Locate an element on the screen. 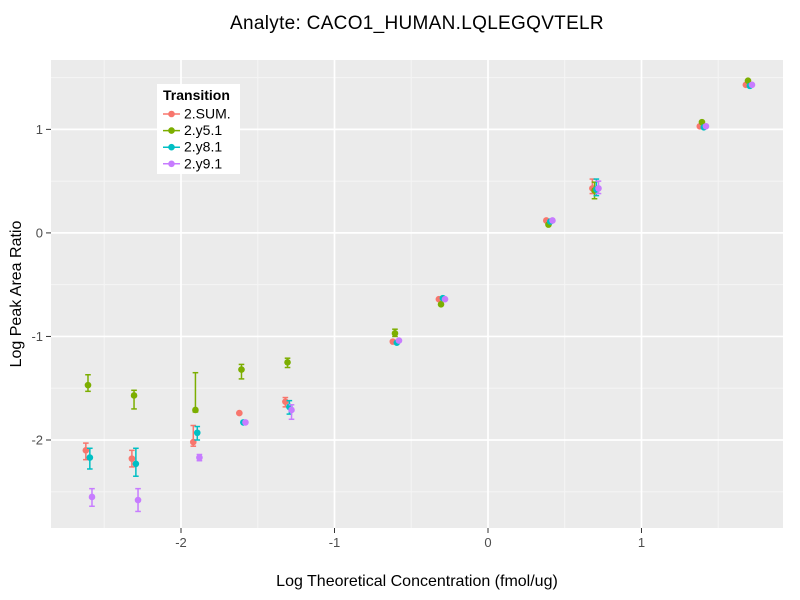 This screenshot has height=600, width=800. x-tick-label: 1 is located at coordinates (641, 542).